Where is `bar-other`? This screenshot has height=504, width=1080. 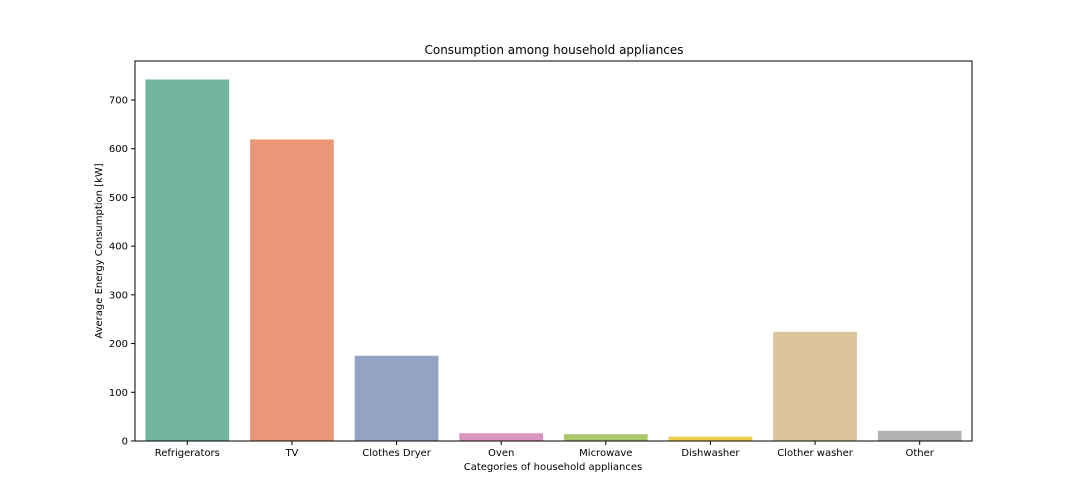 bar-other is located at coordinates (919, 435).